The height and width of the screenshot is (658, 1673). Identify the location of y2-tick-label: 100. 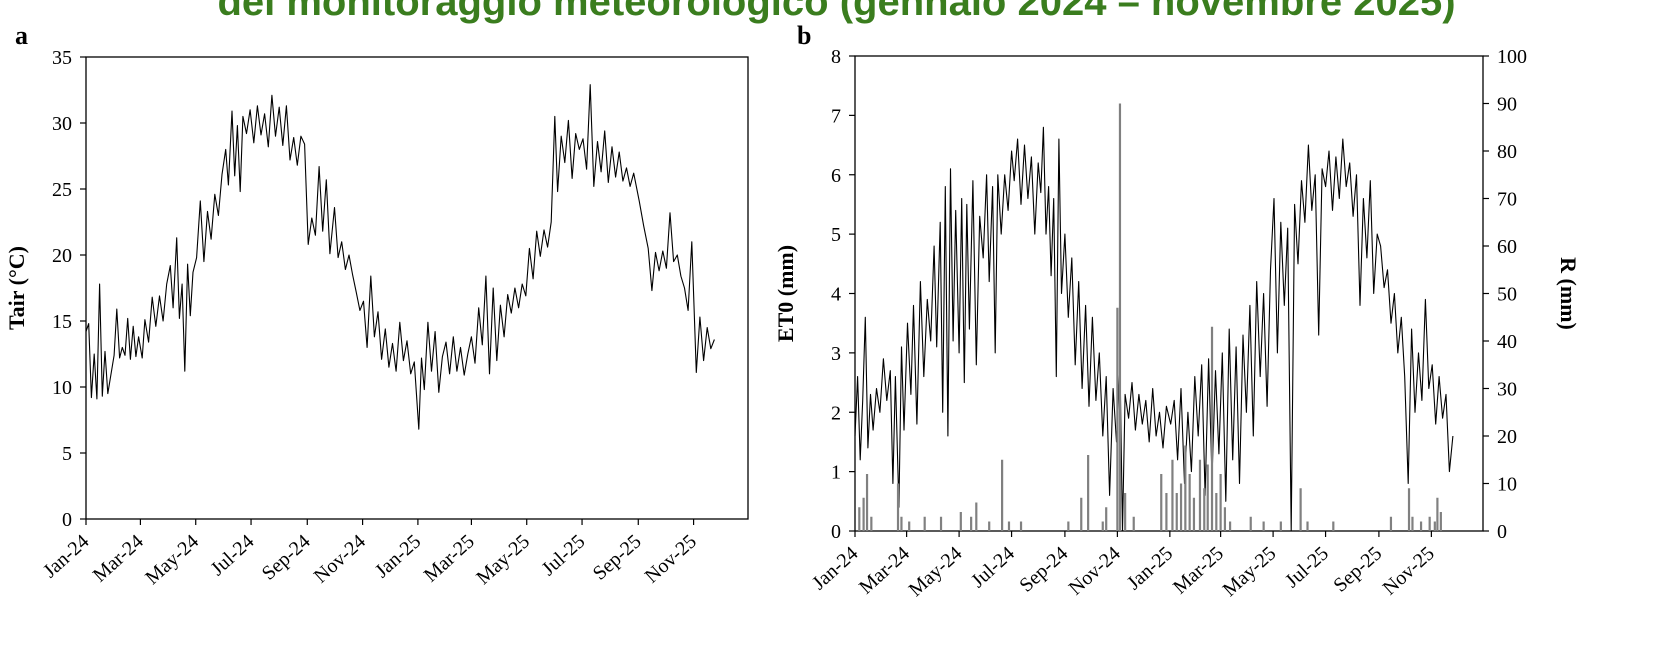
(1512, 57).